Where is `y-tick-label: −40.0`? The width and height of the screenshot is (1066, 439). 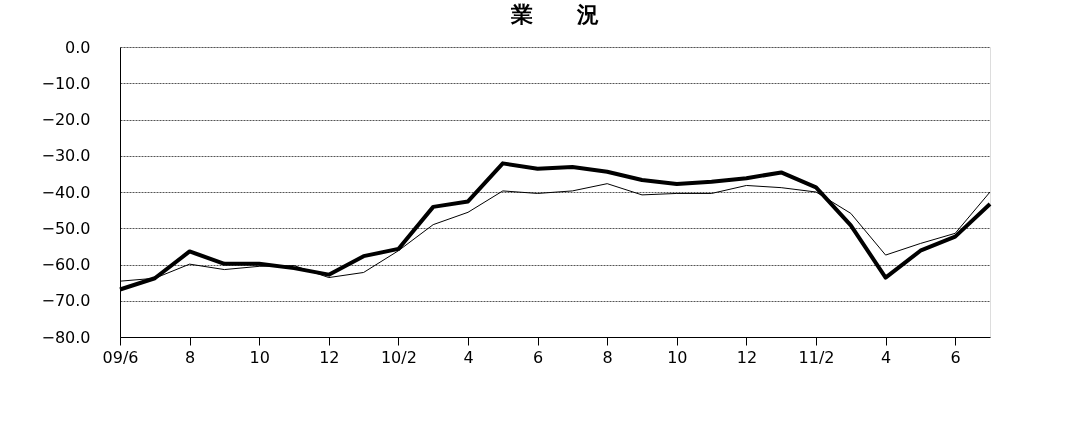 y-tick-label: −40.0 is located at coordinates (66, 192).